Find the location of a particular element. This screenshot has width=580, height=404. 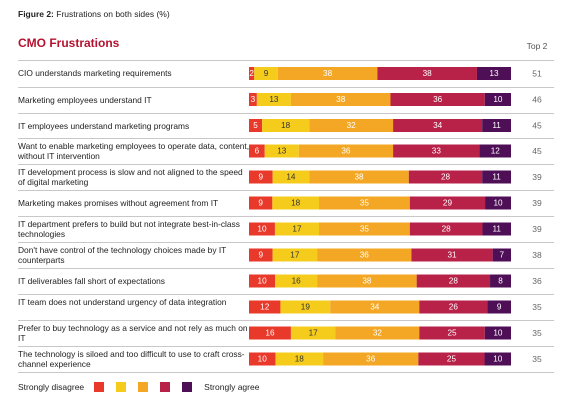

top2-value: 36 is located at coordinates (537, 281).